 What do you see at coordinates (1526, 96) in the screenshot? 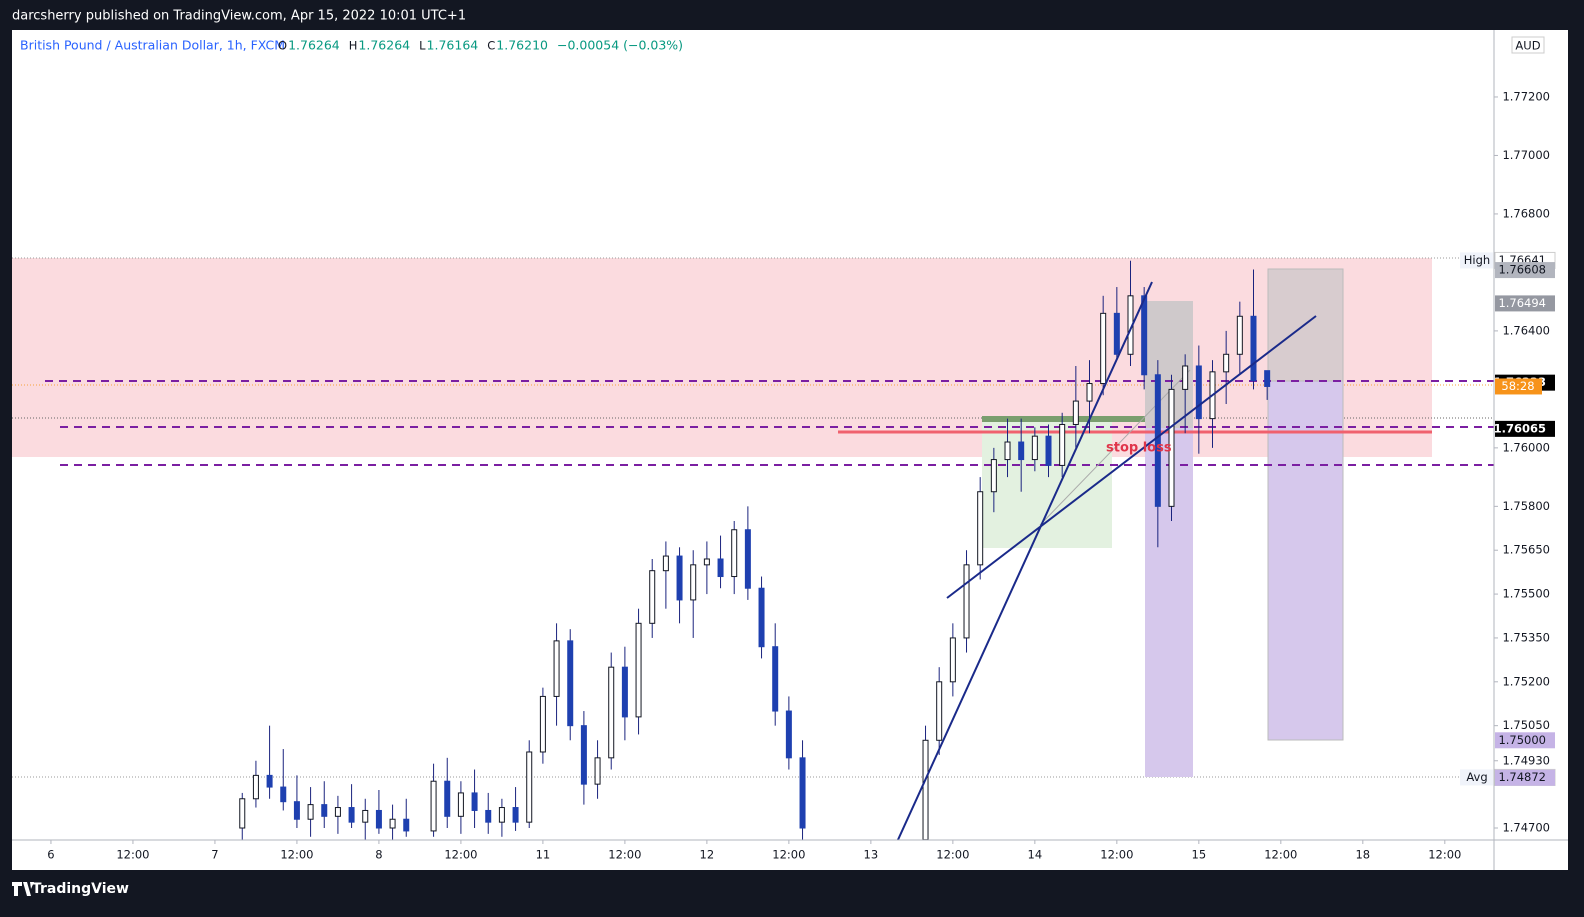
I see `y-tick-label: 1.77200` at bounding box center [1526, 96].